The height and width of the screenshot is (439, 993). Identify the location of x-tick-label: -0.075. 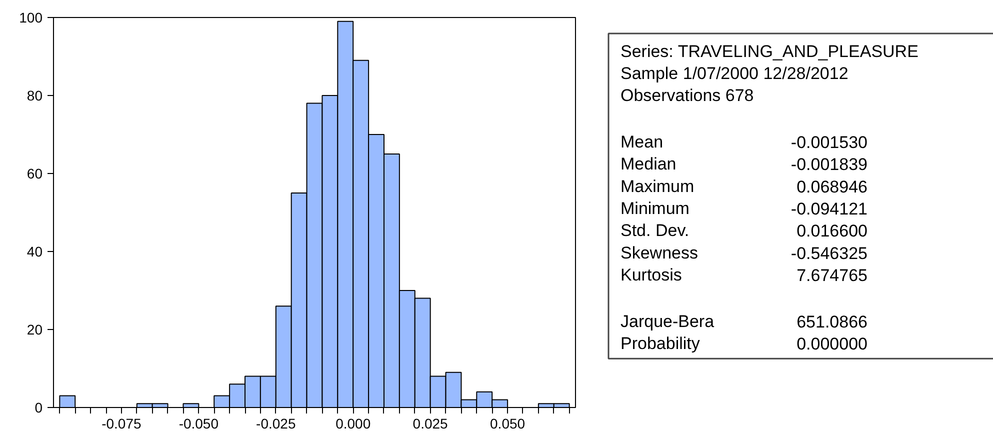
(122, 424).